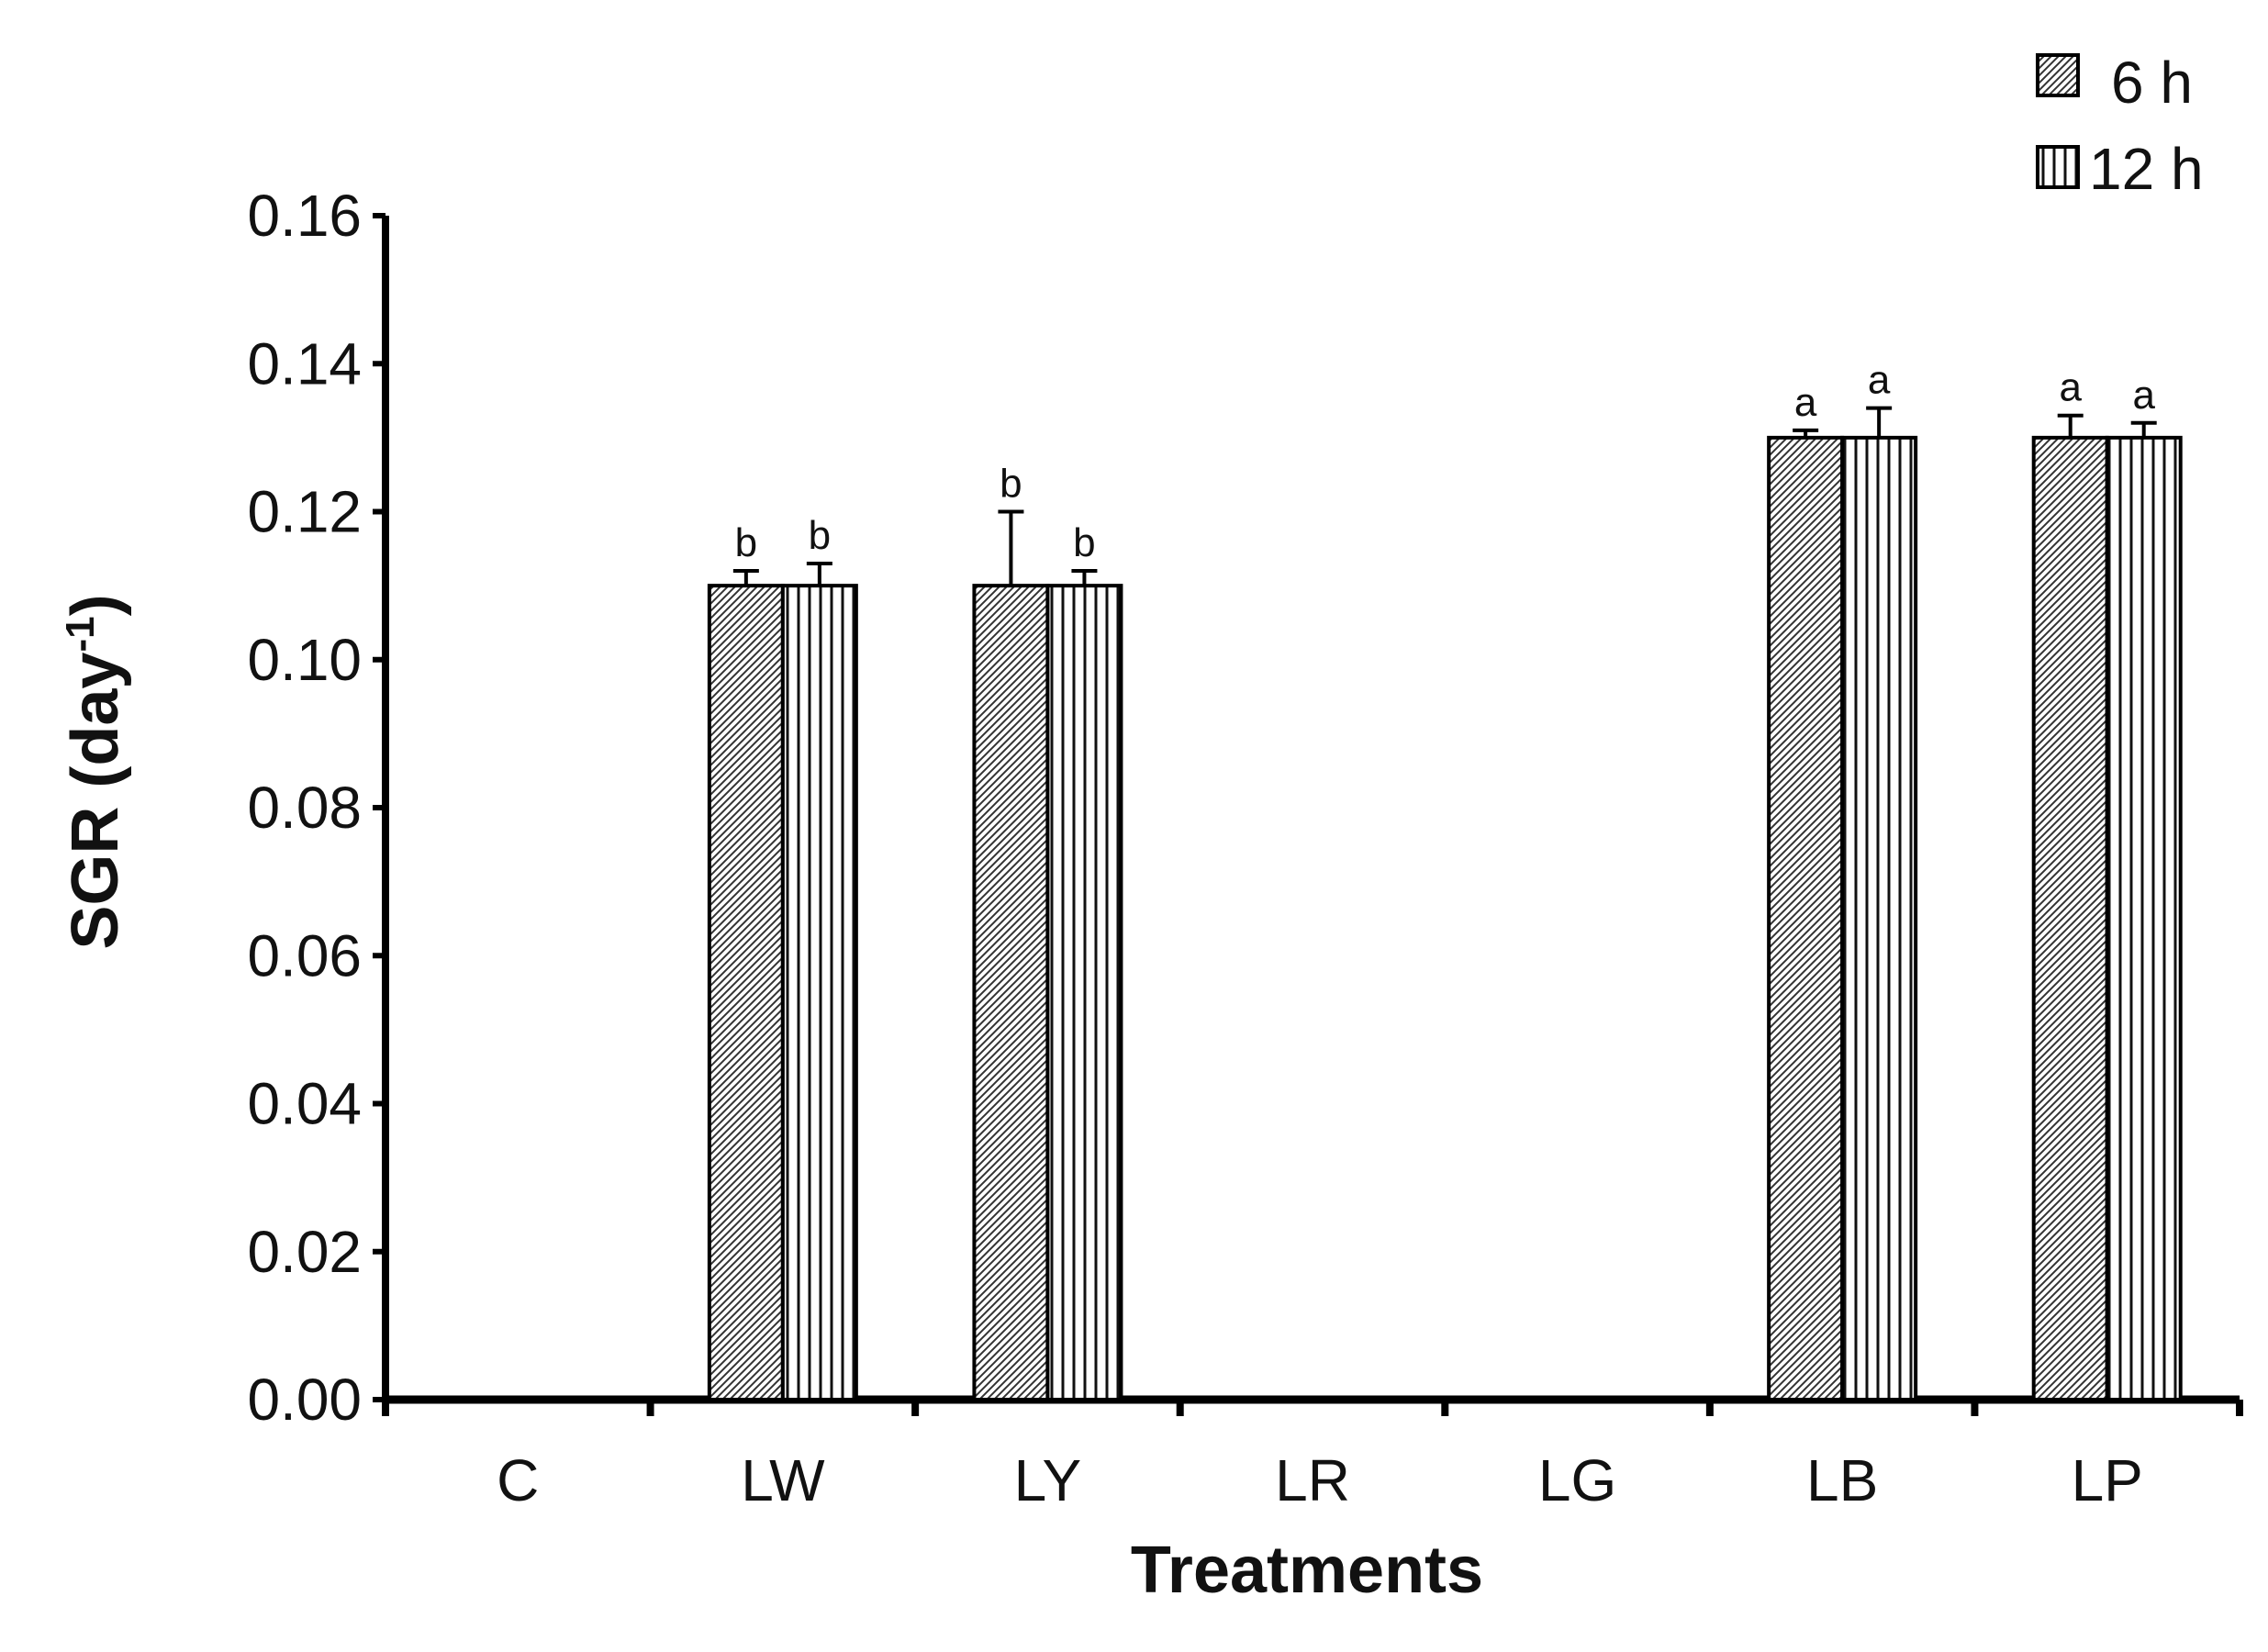  Describe the element at coordinates (95, 802) in the screenshot. I see `y-axis-title-main: SGR (day` at that location.